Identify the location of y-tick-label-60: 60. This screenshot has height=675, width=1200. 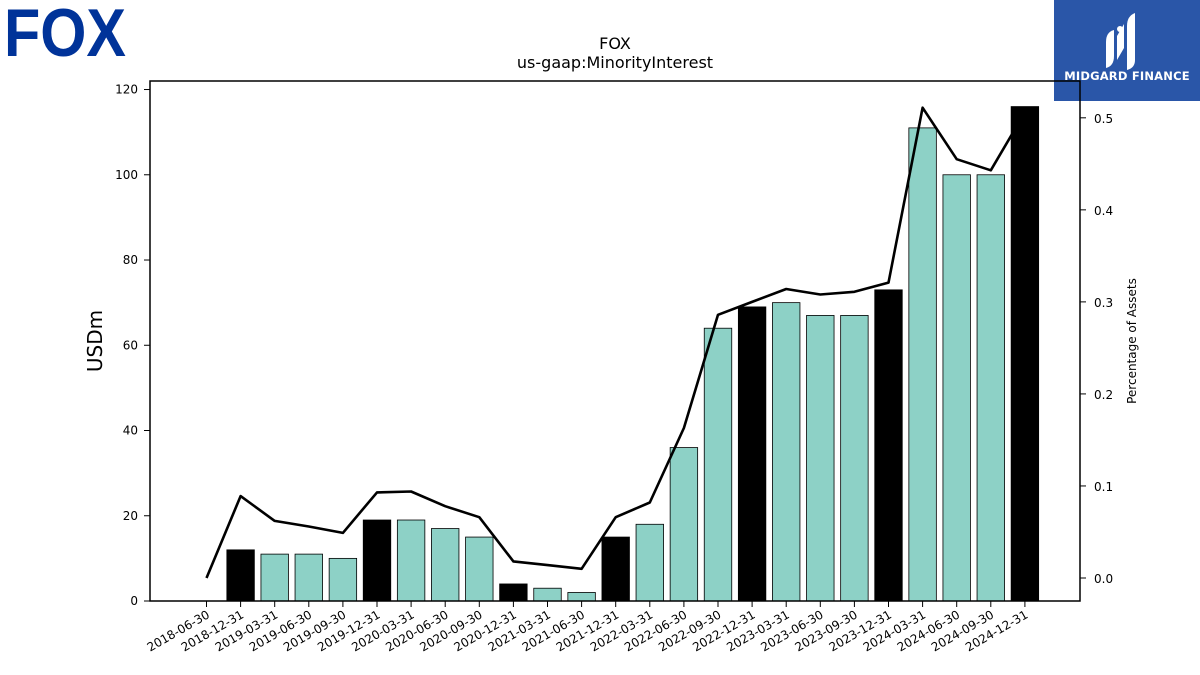
(130, 345).